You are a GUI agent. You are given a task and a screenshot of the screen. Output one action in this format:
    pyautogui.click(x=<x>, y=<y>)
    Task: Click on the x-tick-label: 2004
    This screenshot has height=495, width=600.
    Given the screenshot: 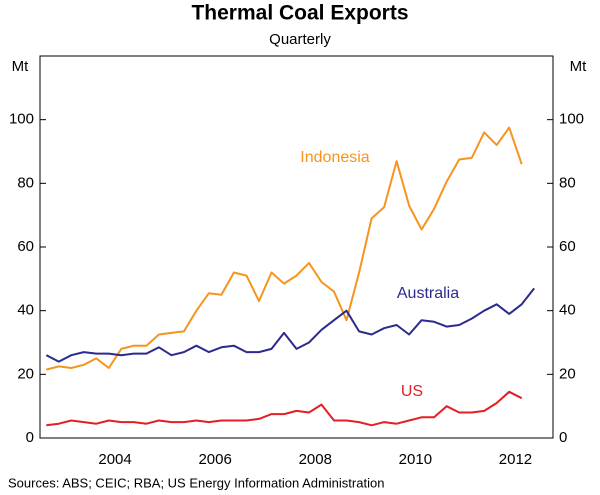 What is the action you would take?
    pyautogui.click(x=114, y=459)
    